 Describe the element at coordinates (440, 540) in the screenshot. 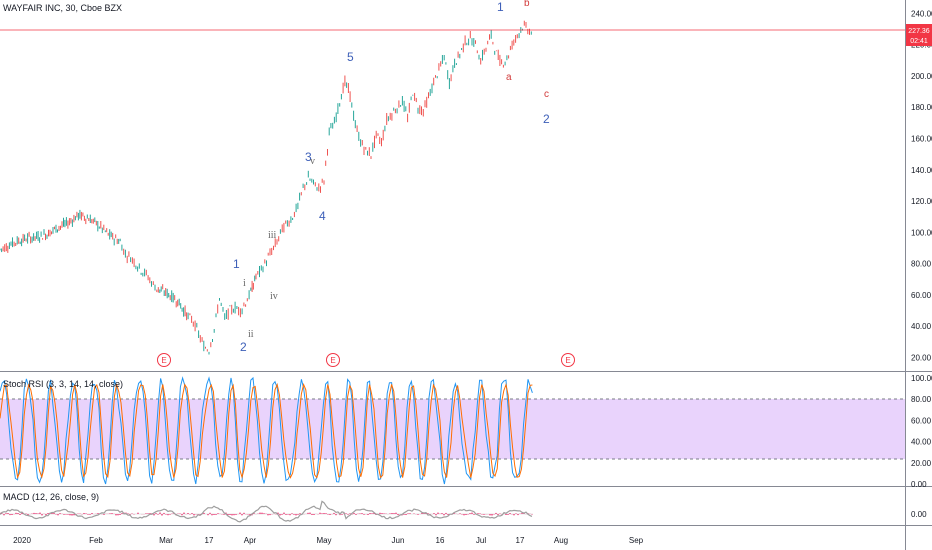

I see `time-tick-label: 16` at that location.